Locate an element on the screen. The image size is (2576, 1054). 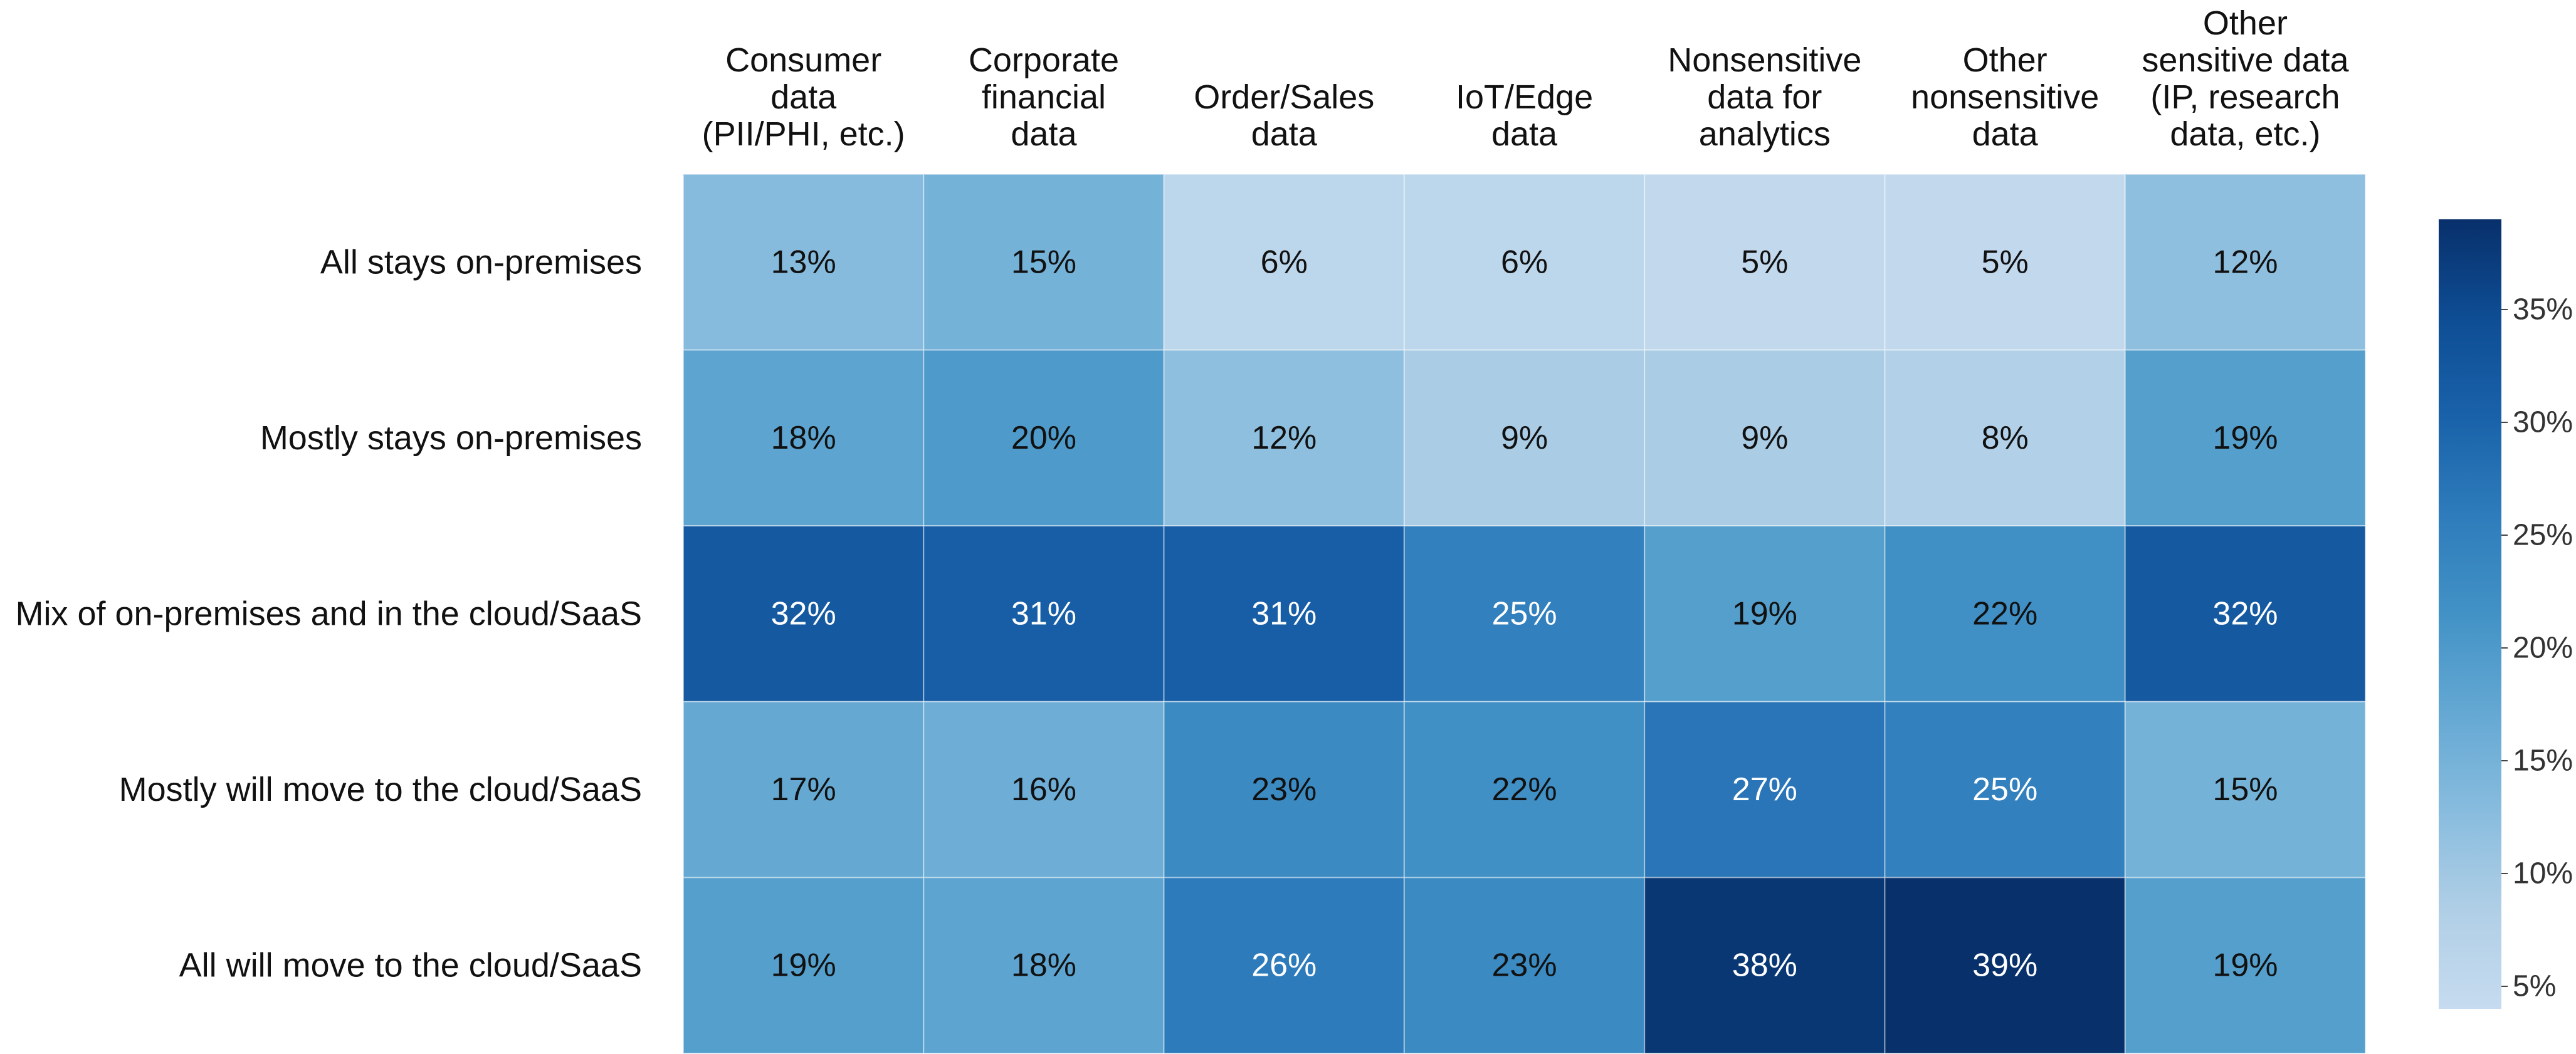
cell-value-label: 13% is located at coordinates (804, 262).